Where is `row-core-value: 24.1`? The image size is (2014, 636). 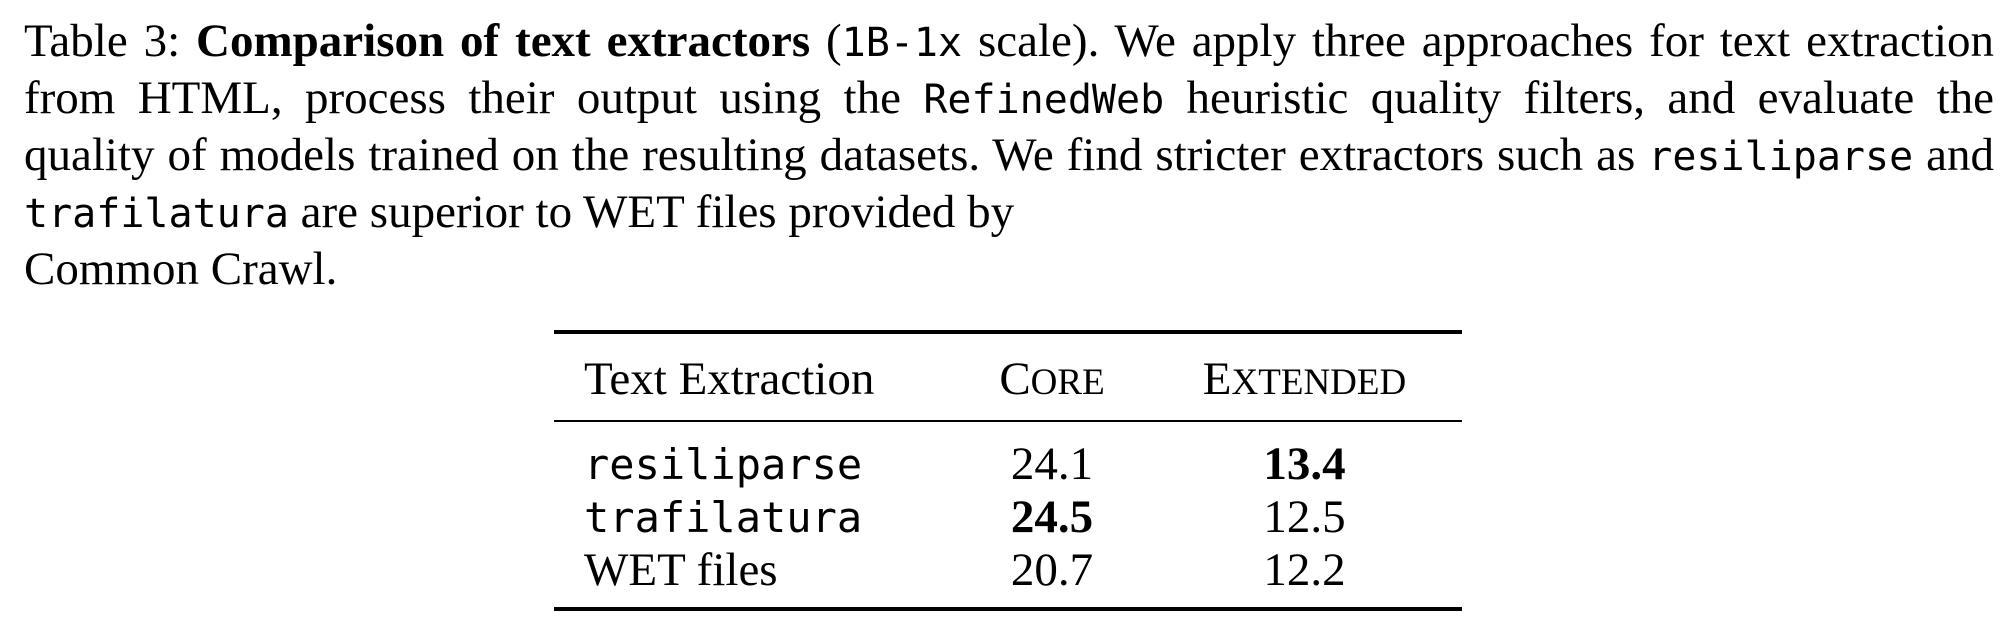
row-core-value: 24.1 is located at coordinates (1052, 464).